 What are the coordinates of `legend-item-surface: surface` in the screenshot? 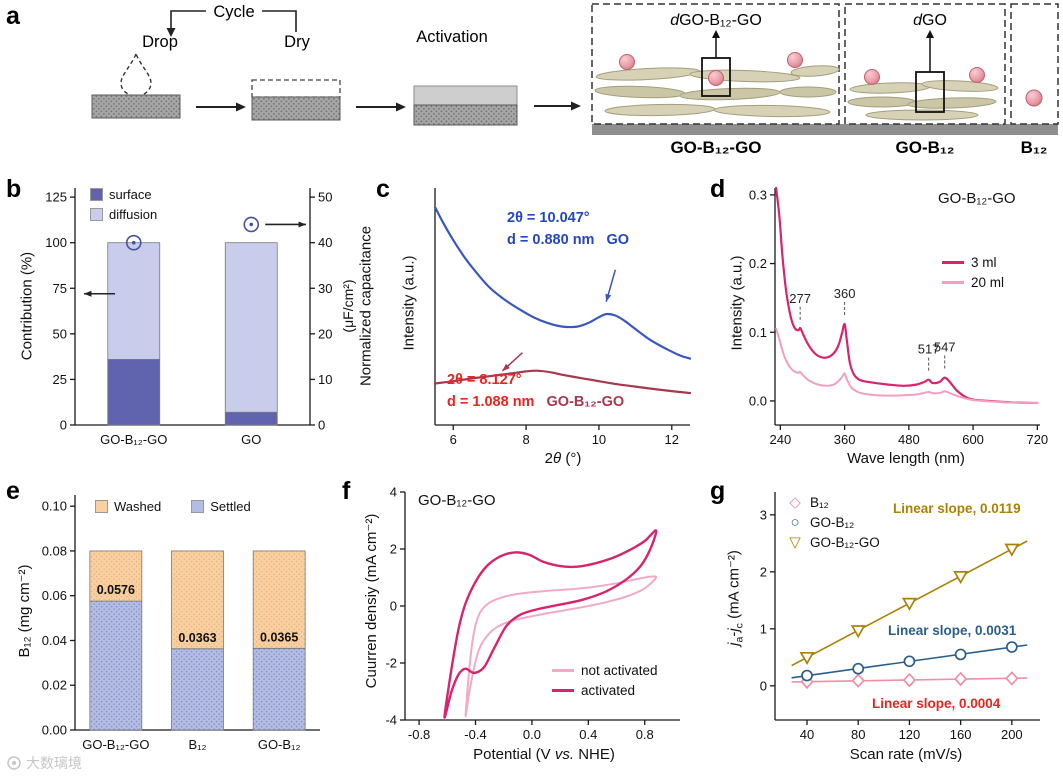 It's located at (123, 194).